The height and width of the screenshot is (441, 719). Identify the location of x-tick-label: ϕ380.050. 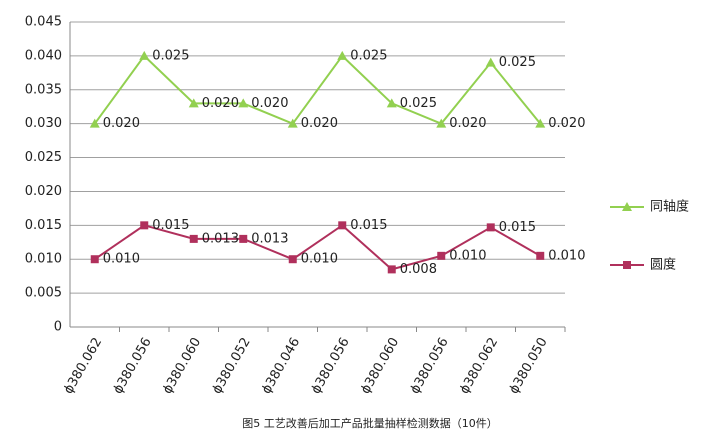
(529, 365).